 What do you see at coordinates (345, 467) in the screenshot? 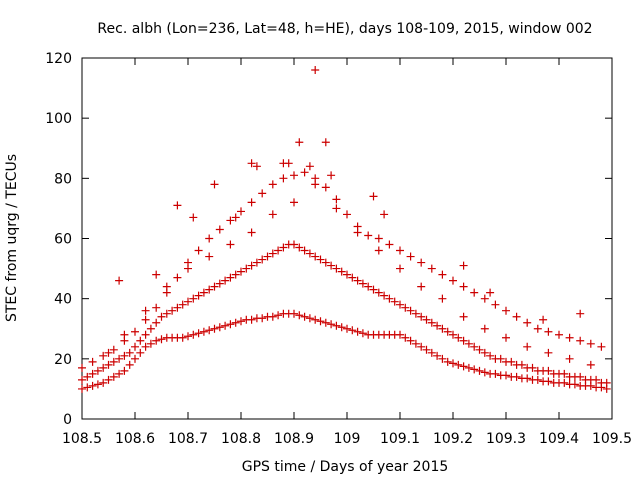
I see `x-axis-label: GPS time / Days of year 2015` at bounding box center [345, 467].